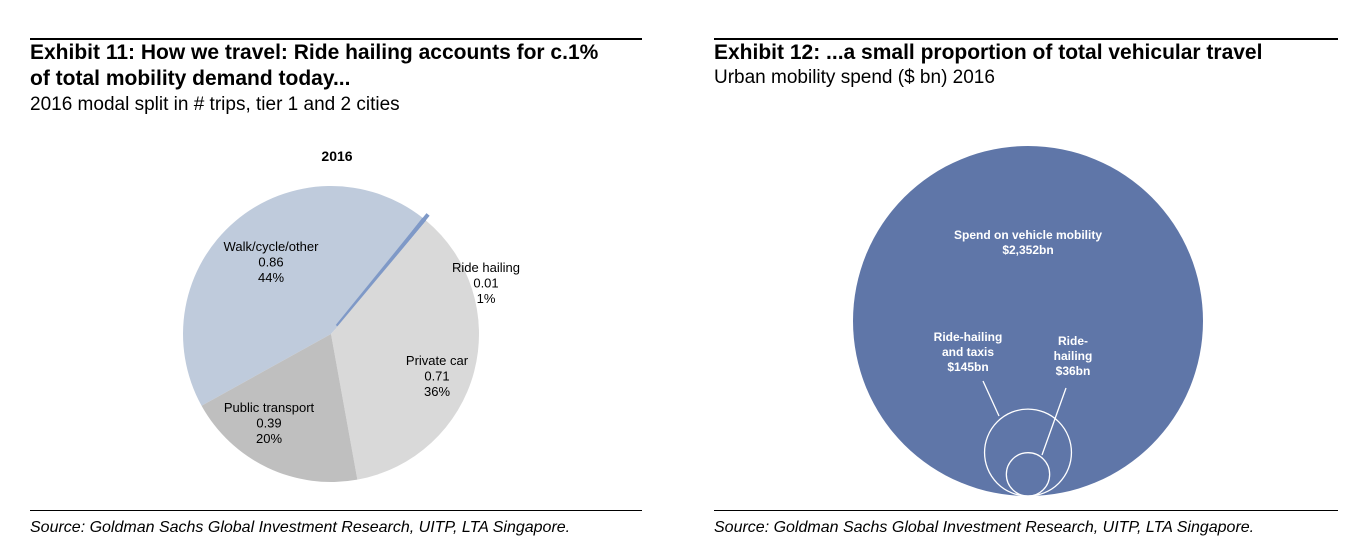 This screenshot has width=1372, height=545. I want to click on pie-label-private-car-value: 0.71, so click(436, 376).